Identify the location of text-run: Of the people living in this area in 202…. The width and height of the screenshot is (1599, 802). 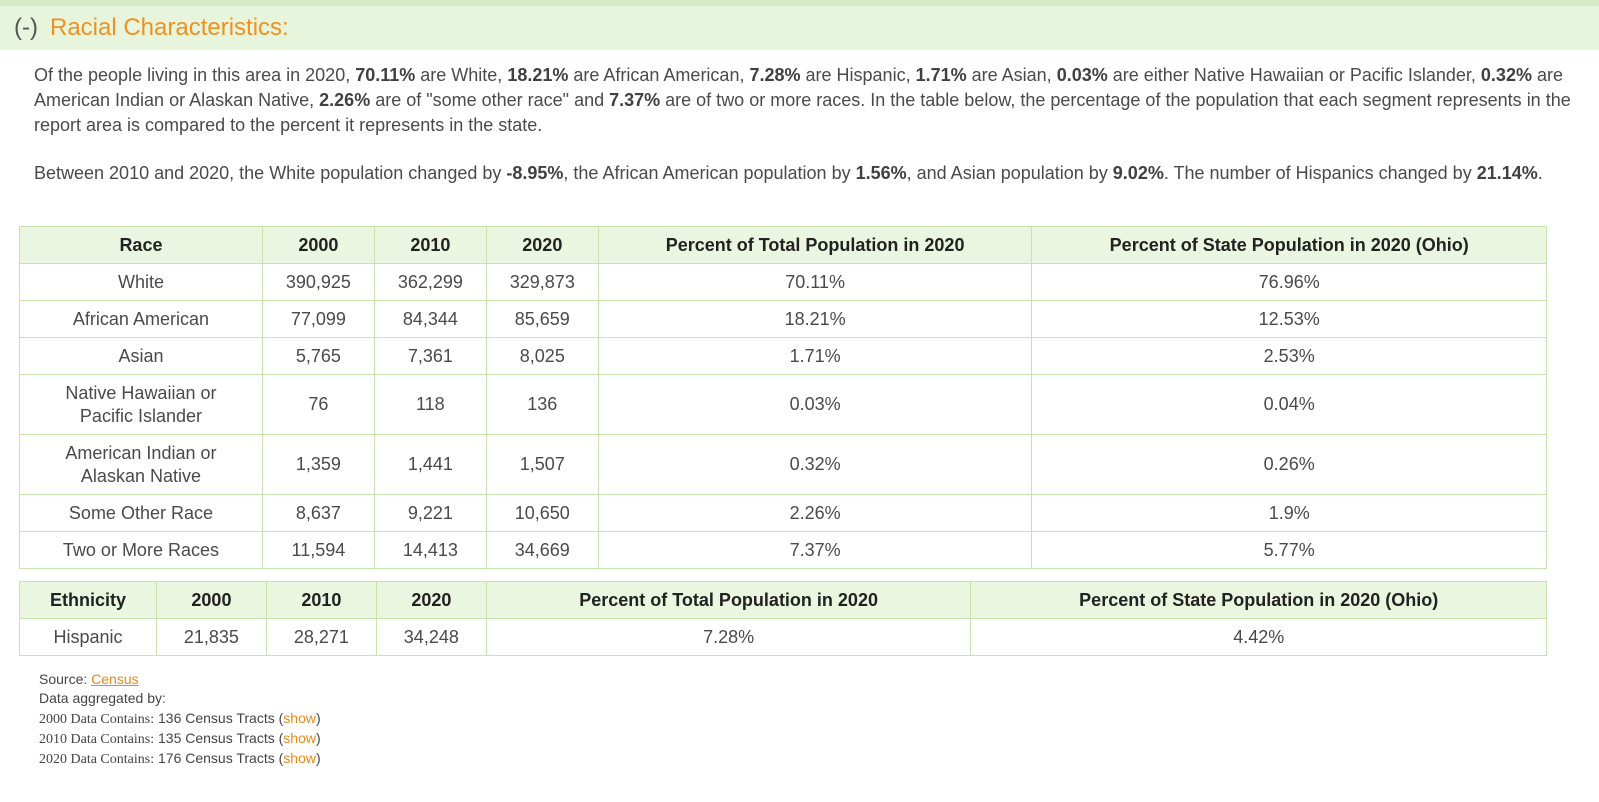
(195, 75).